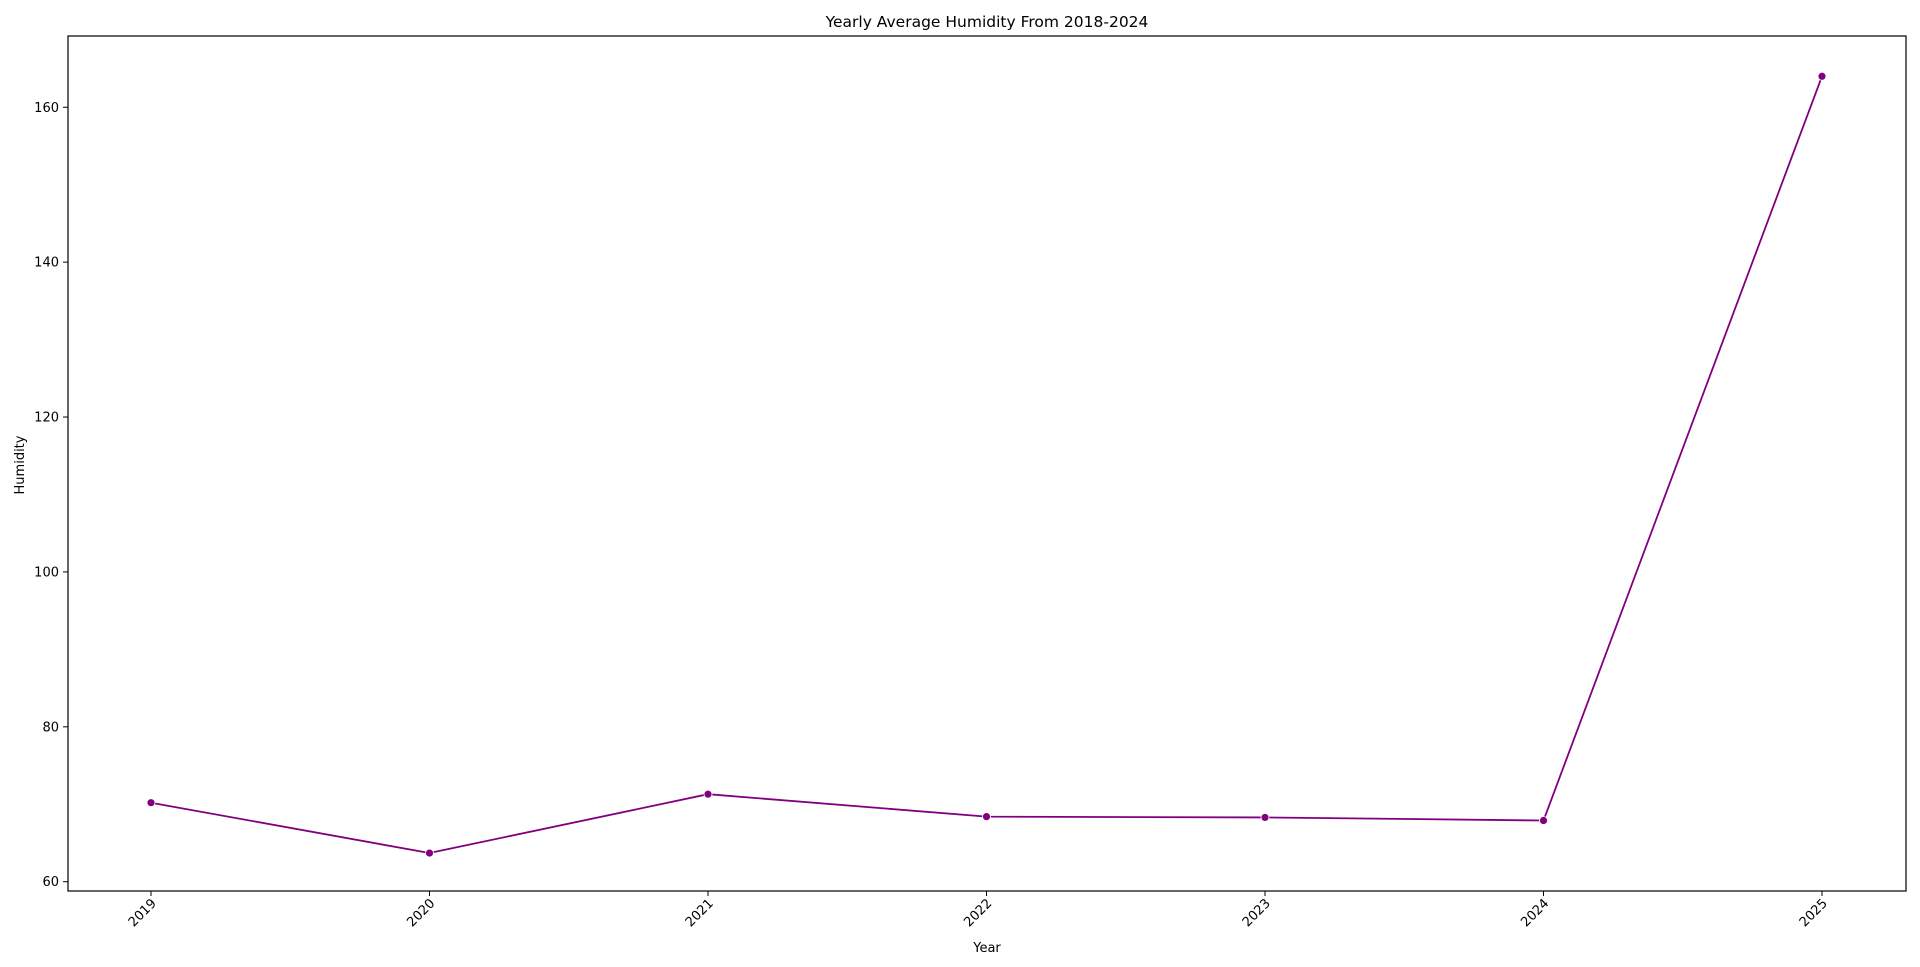 The width and height of the screenshot is (1920, 967). I want to click on y-tick-label: 100, so click(46, 572).